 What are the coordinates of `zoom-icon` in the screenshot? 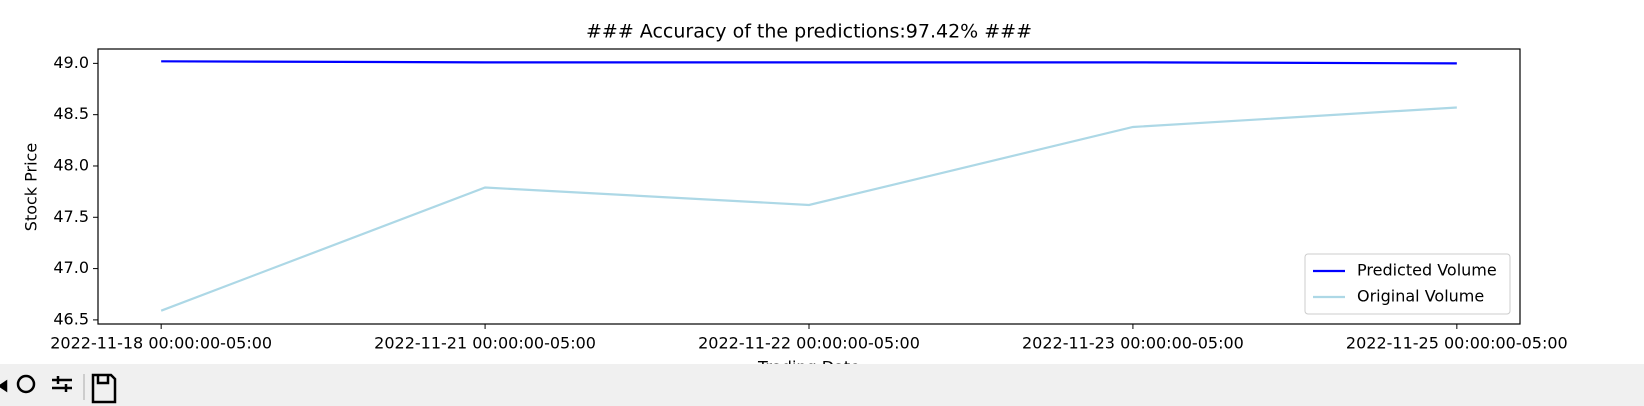 It's located at (26, 384).